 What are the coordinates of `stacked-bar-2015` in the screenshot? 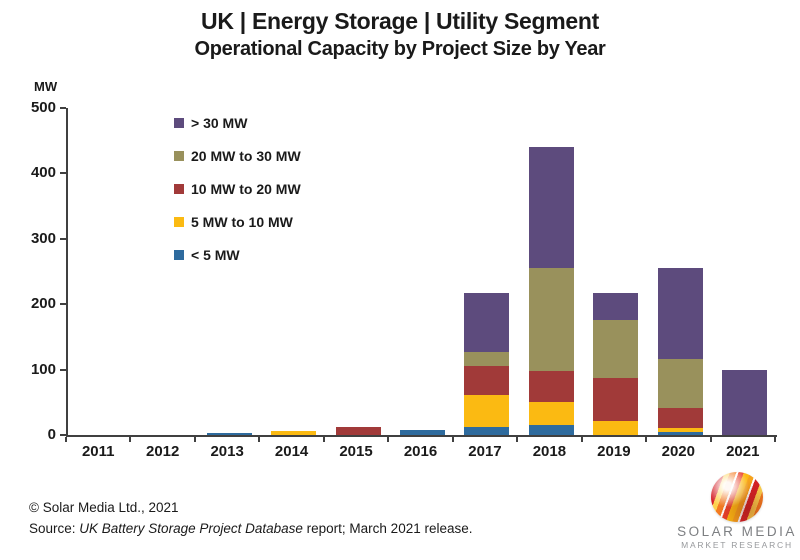 It's located at (358, 431).